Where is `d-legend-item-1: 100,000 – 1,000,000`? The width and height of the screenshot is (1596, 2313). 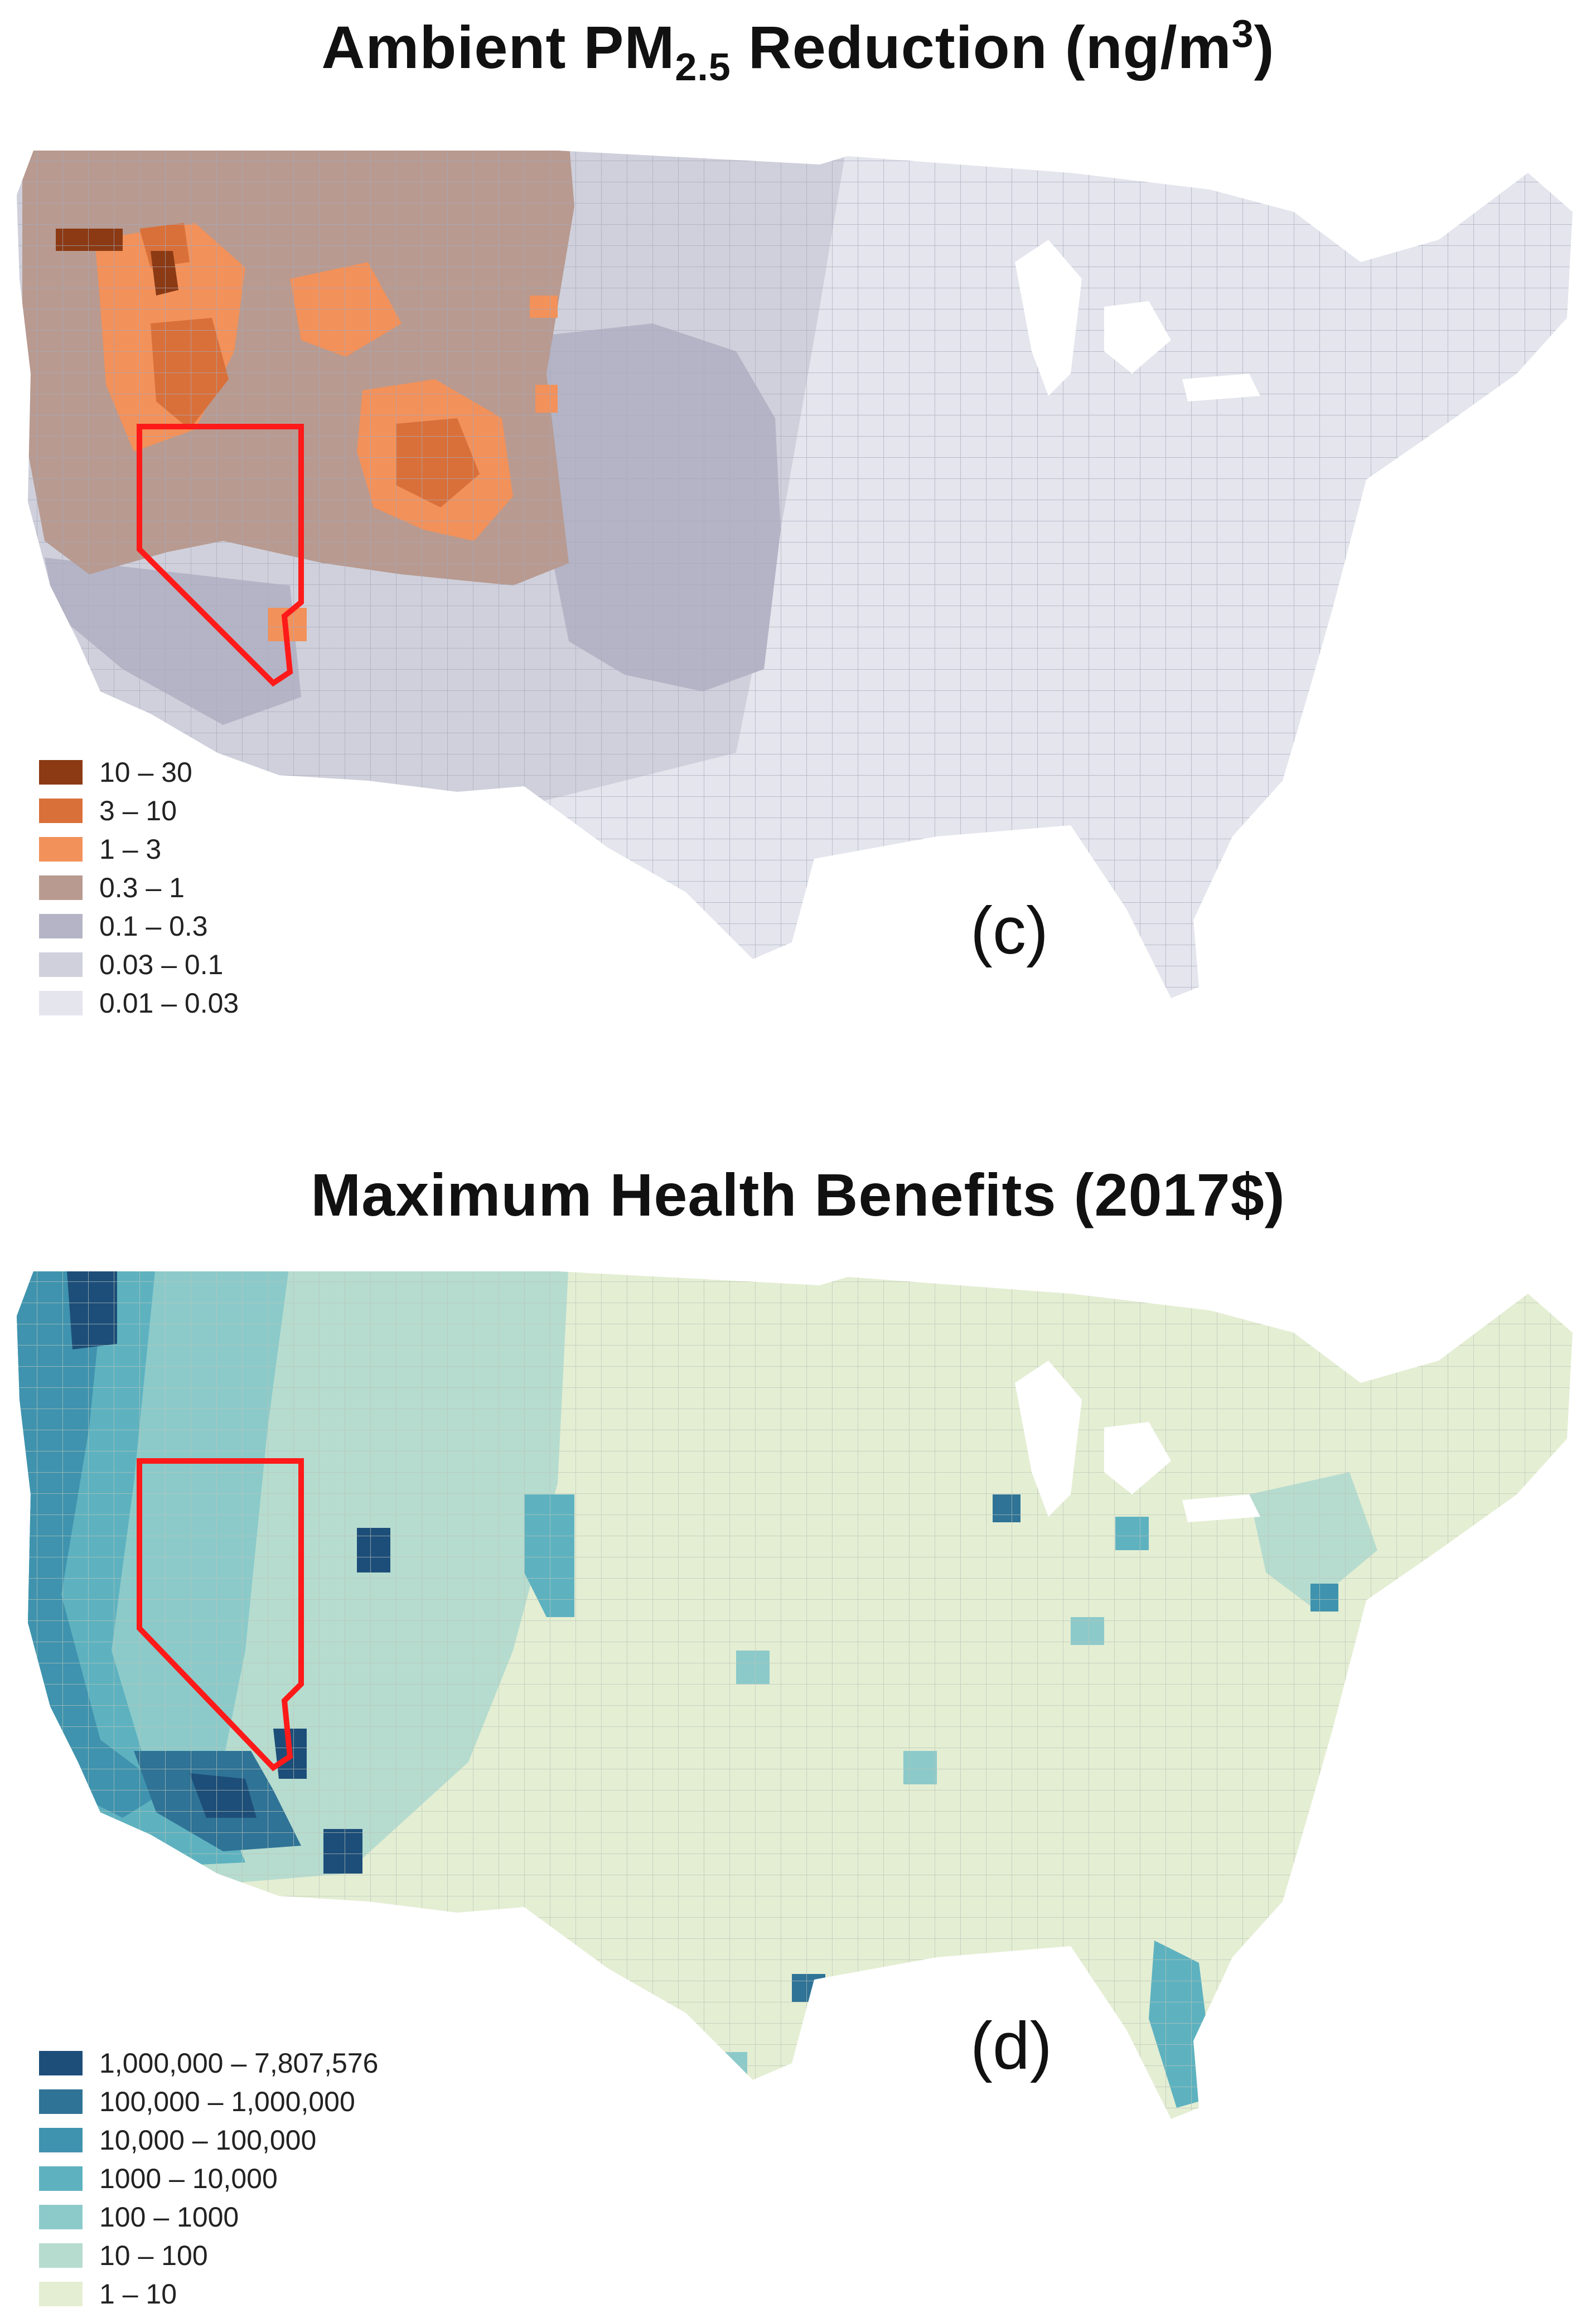 d-legend-item-1: 100,000 – 1,000,000 is located at coordinates (208, 2101).